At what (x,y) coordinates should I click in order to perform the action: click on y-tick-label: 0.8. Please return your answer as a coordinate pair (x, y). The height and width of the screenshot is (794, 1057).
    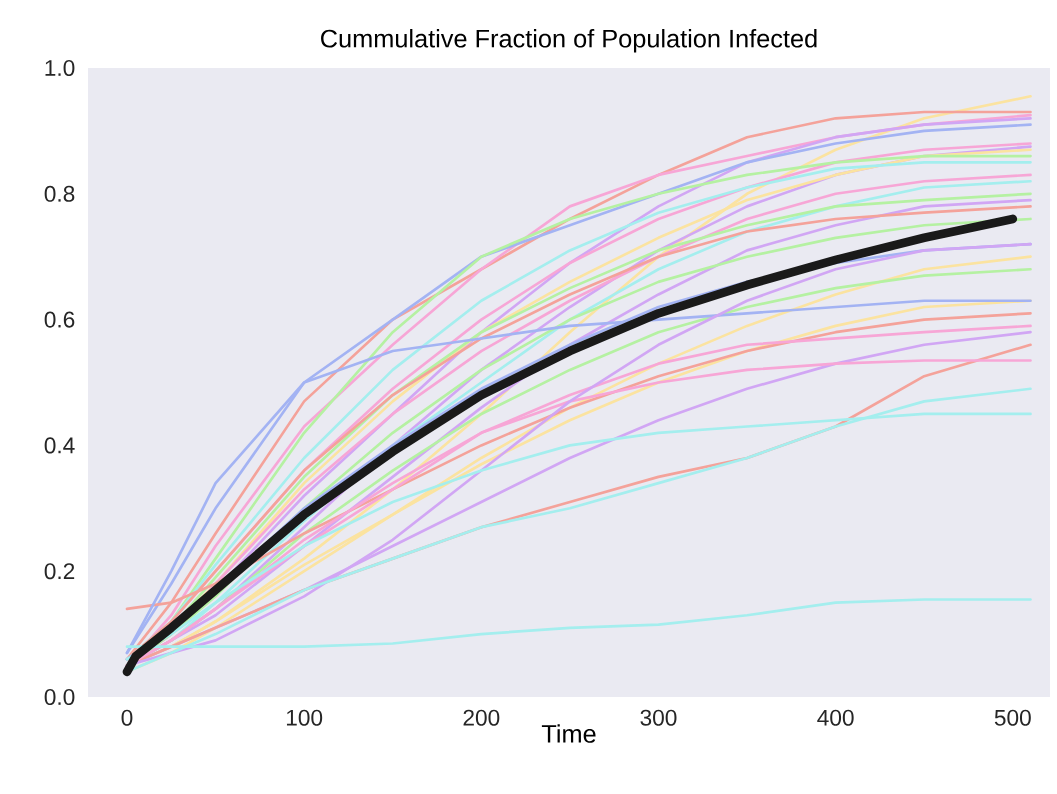
    Looking at the image, I should click on (59, 193).